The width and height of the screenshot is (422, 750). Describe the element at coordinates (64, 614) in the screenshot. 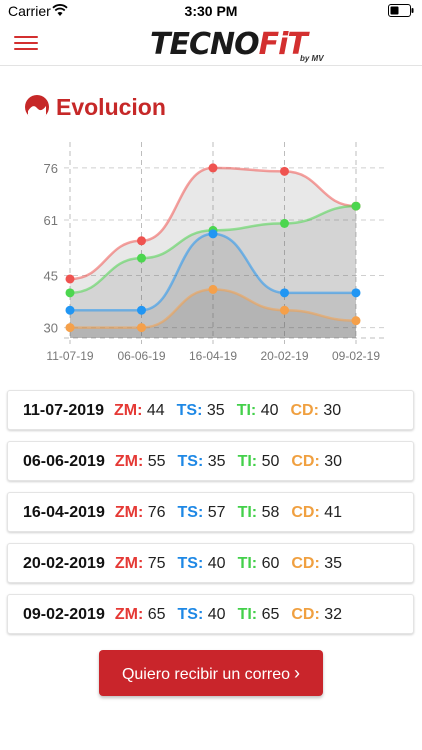

I see `record-date: 09-02-2019` at that location.